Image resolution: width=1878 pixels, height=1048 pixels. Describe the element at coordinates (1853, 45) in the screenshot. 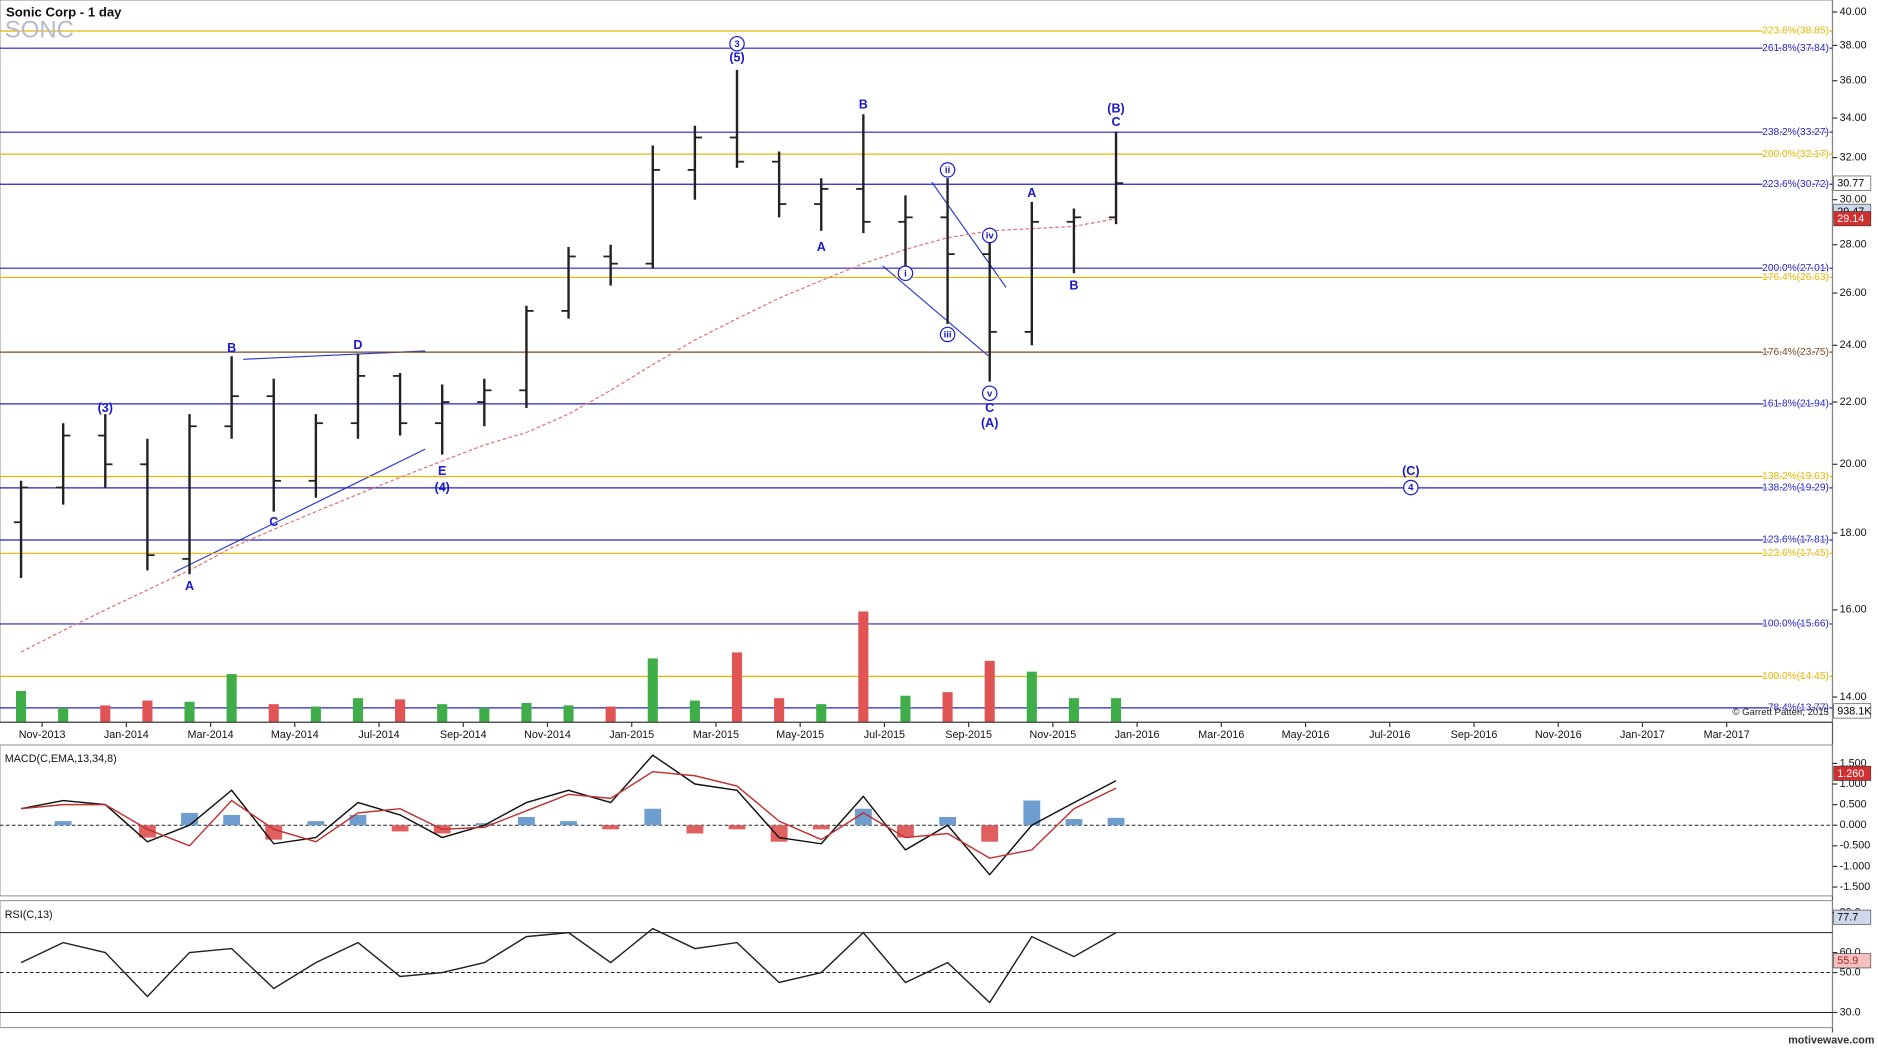

I see `y-tick-label: 38.00` at that location.